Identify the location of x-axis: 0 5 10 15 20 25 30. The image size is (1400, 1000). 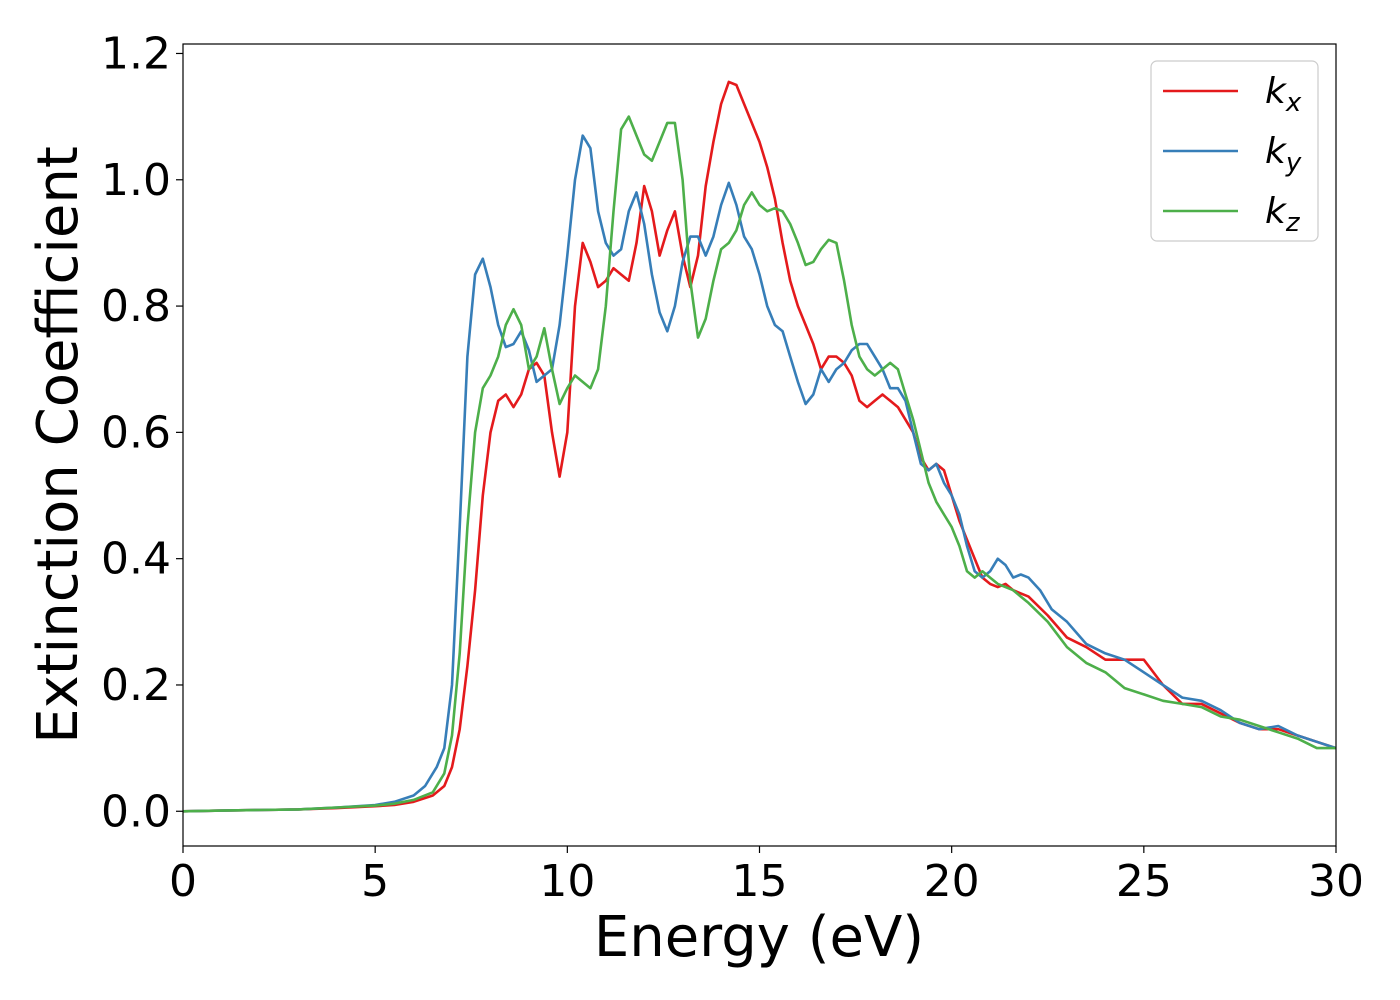
(766, 876).